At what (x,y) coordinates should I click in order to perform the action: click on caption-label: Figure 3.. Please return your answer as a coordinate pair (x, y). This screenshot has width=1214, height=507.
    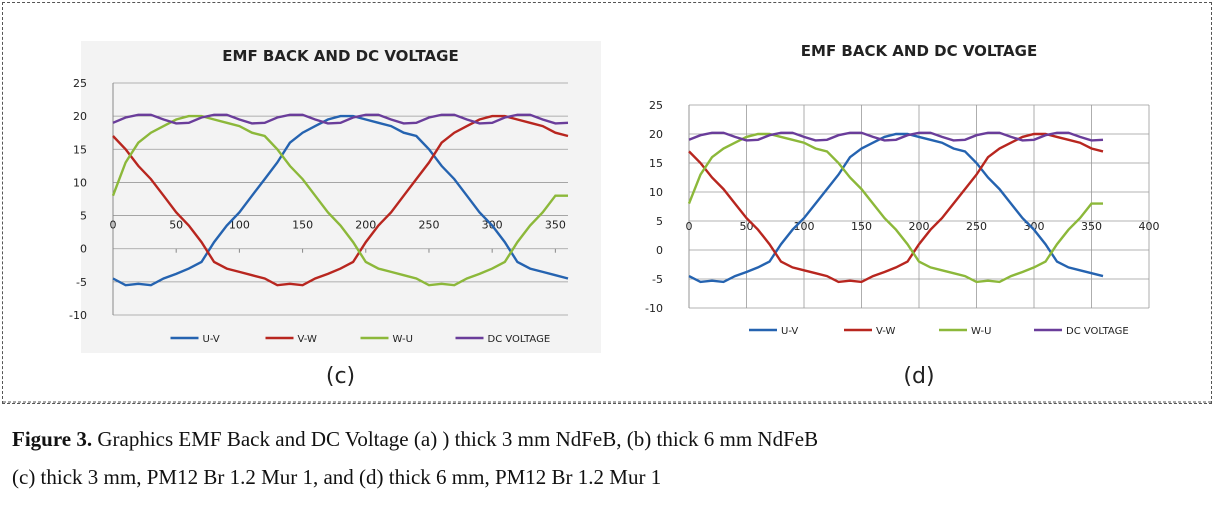
    Looking at the image, I should click on (52, 439).